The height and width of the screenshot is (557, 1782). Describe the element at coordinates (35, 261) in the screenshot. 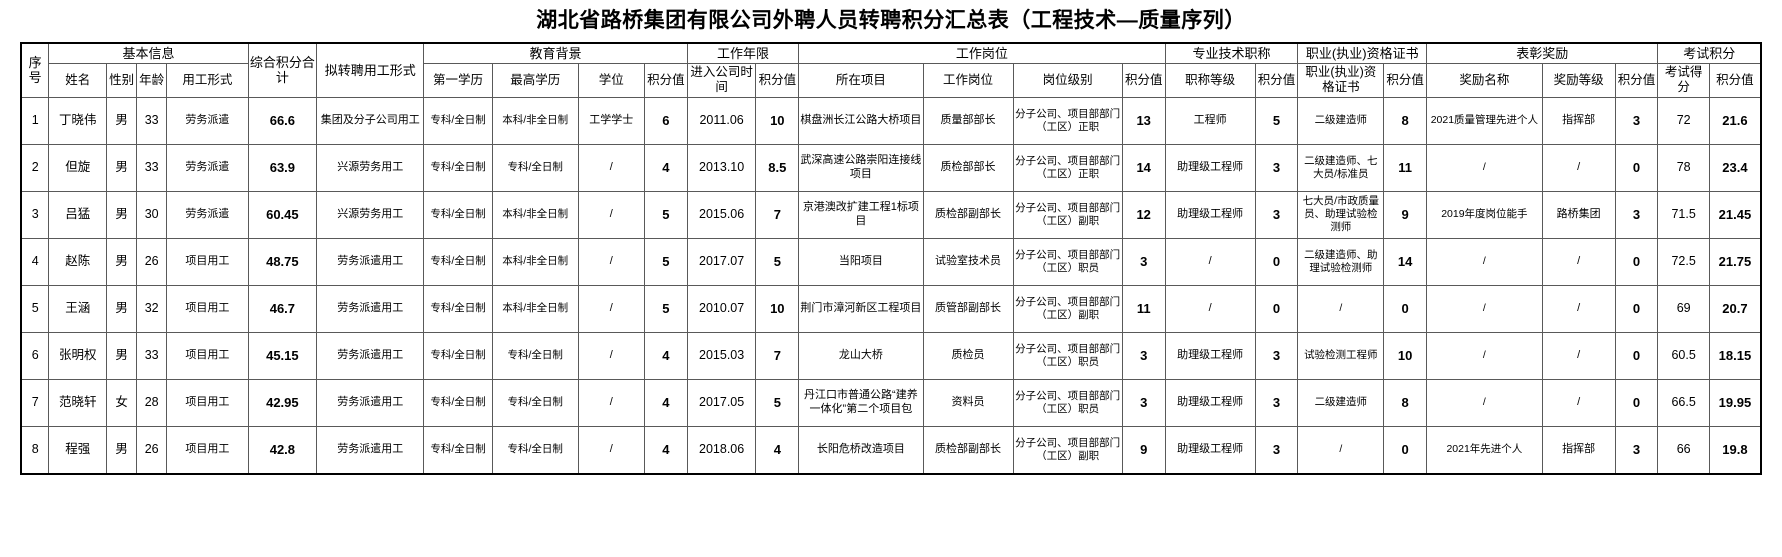

I see `cell-sn: 4` at that location.